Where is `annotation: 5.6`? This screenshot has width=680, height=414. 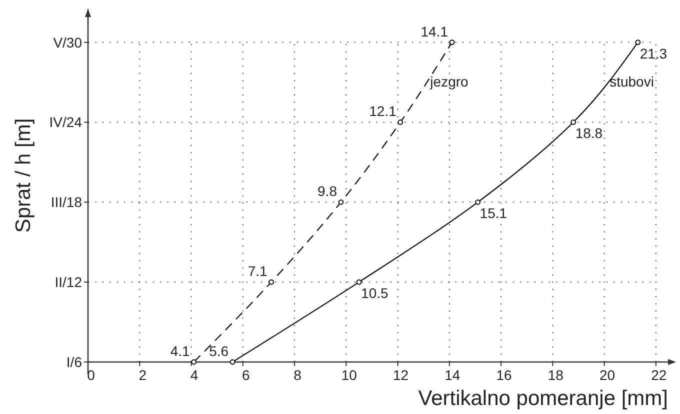
annotation: 5.6 is located at coordinates (219, 351).